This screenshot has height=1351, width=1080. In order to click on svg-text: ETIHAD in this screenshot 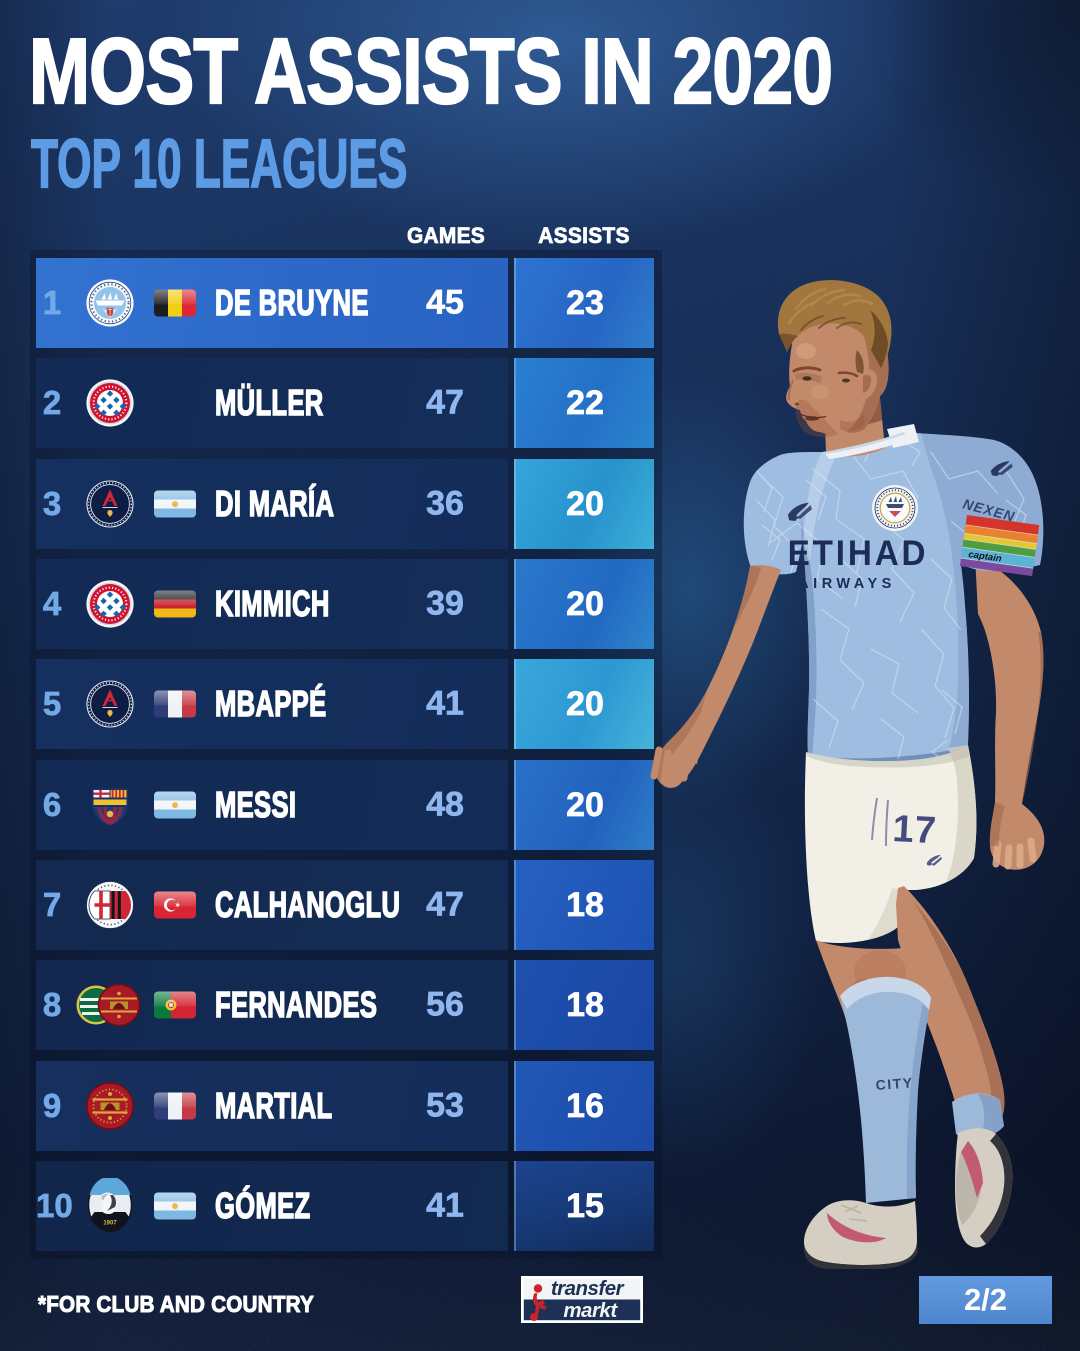, I will do `click(858, 553)`.